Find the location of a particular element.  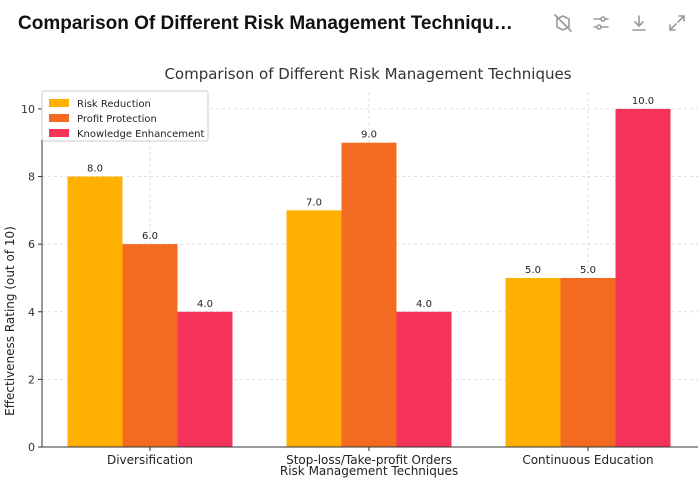

y-axis-title: Effectiveness Rating (out of 10) is located at coordinates (10, 321).